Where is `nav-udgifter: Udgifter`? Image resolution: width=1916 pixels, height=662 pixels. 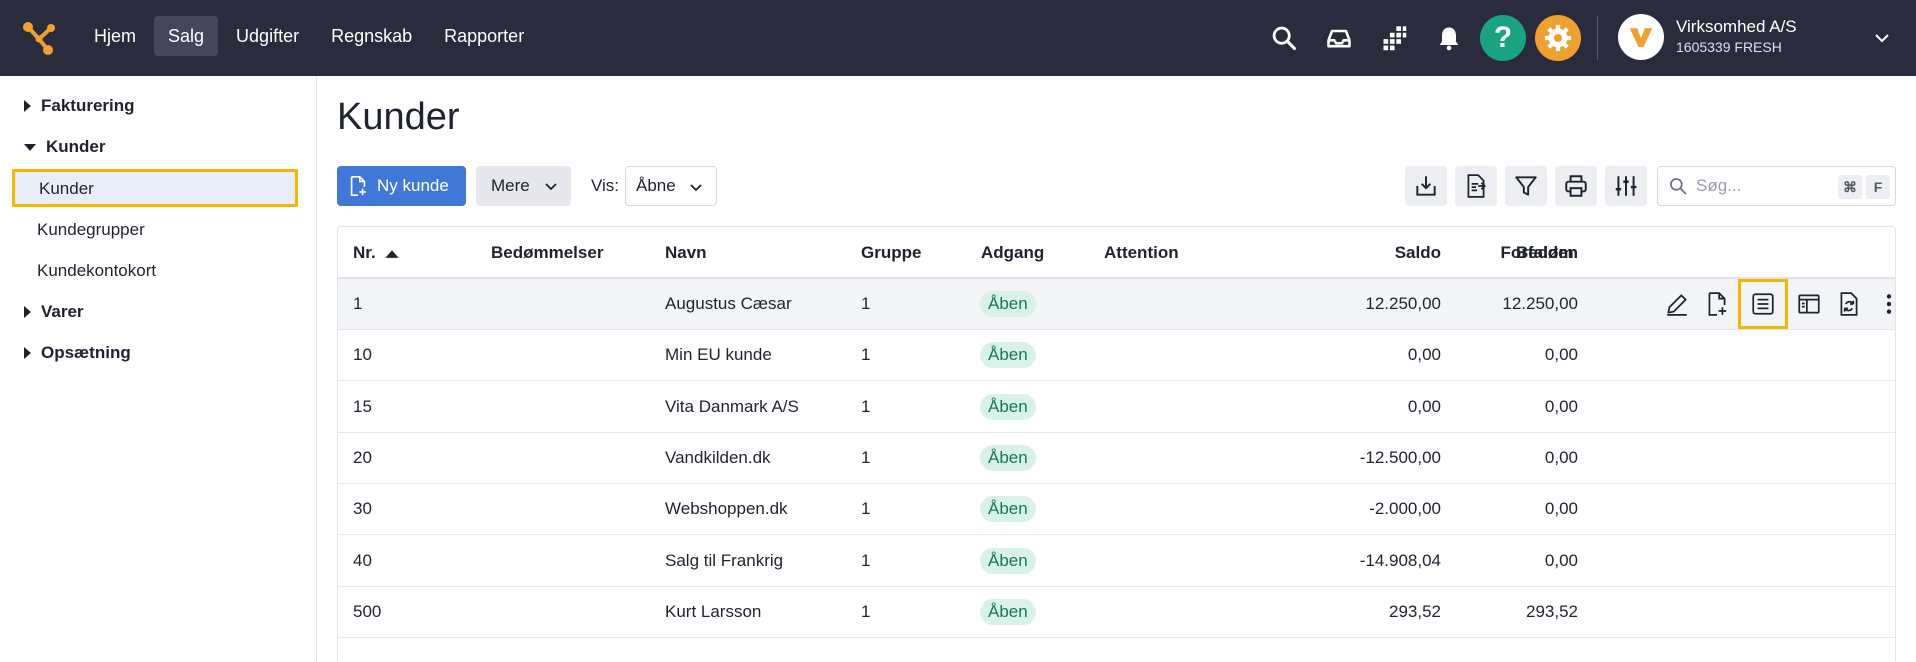 nav-udgifter: Udgifter is located at coordinates (268, 36).